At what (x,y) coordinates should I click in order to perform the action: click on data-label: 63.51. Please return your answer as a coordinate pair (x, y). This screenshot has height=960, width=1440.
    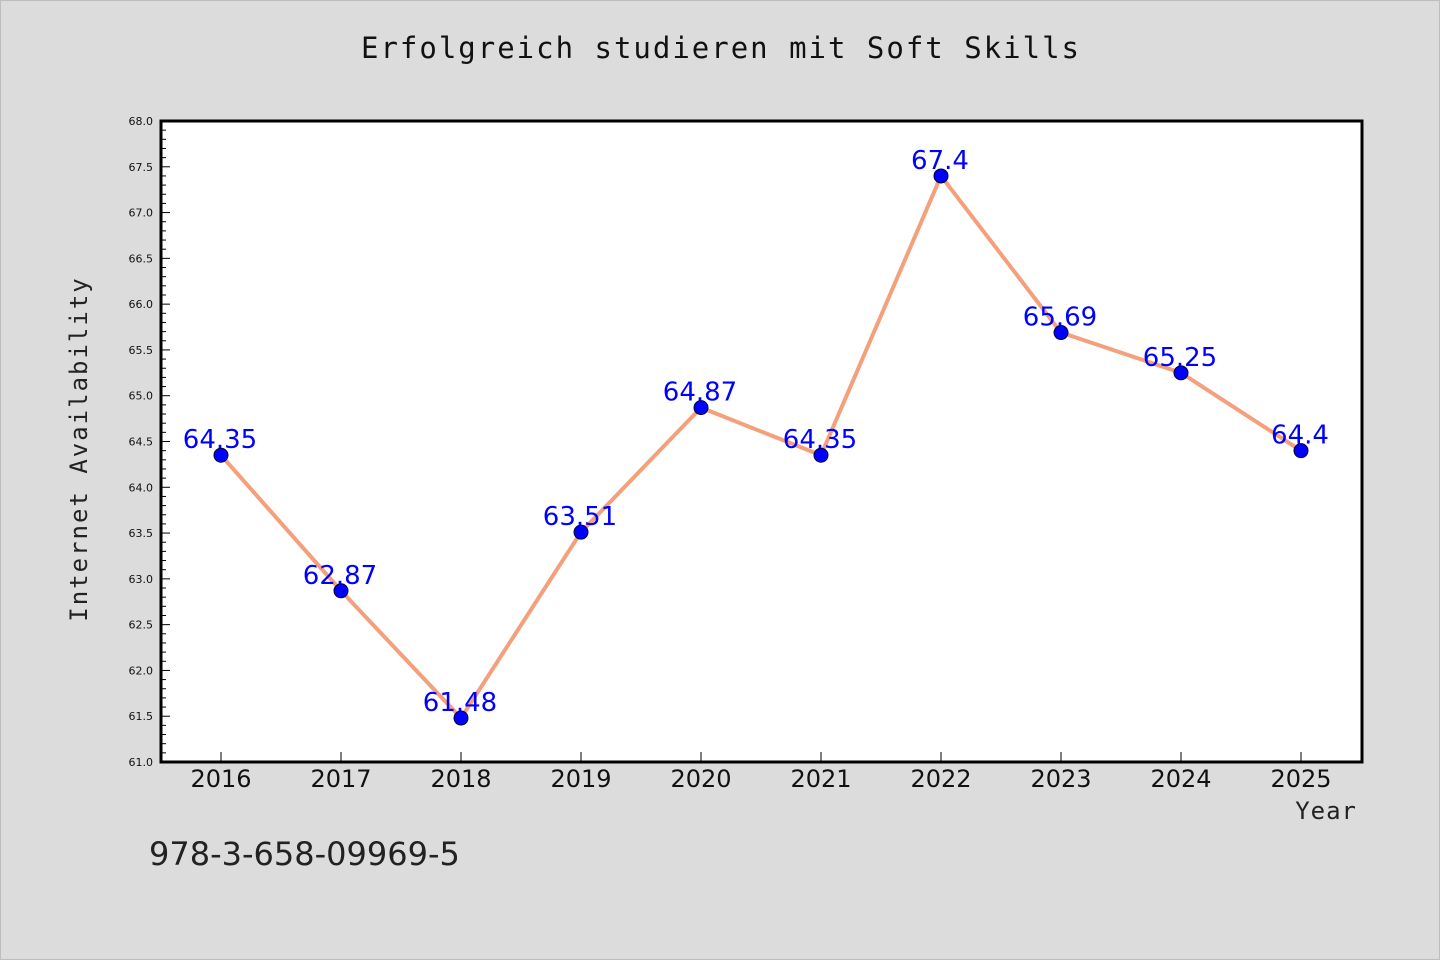
    Looking at the image, I should click on (580, 517).